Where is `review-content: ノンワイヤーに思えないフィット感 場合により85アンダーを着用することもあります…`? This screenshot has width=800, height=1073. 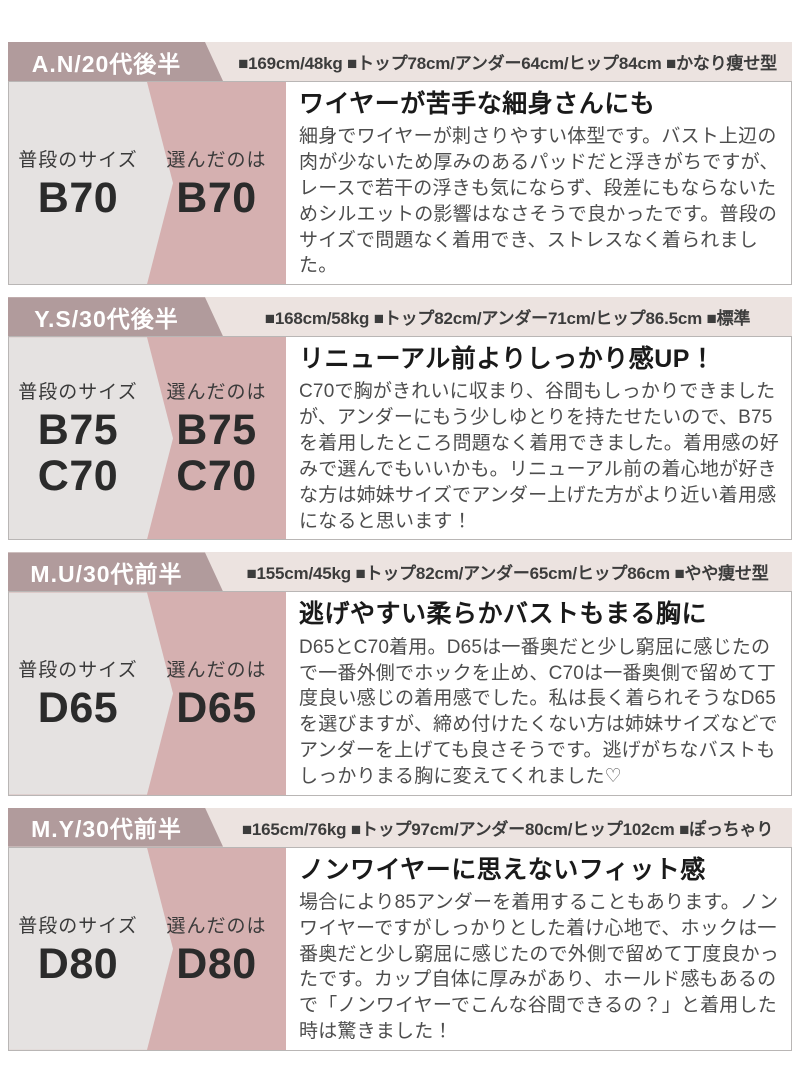
review-content: ノンワイヤーに思えないフィット感 場合により85アンダーを着用することもあります… is located at coordinates (538, 949).